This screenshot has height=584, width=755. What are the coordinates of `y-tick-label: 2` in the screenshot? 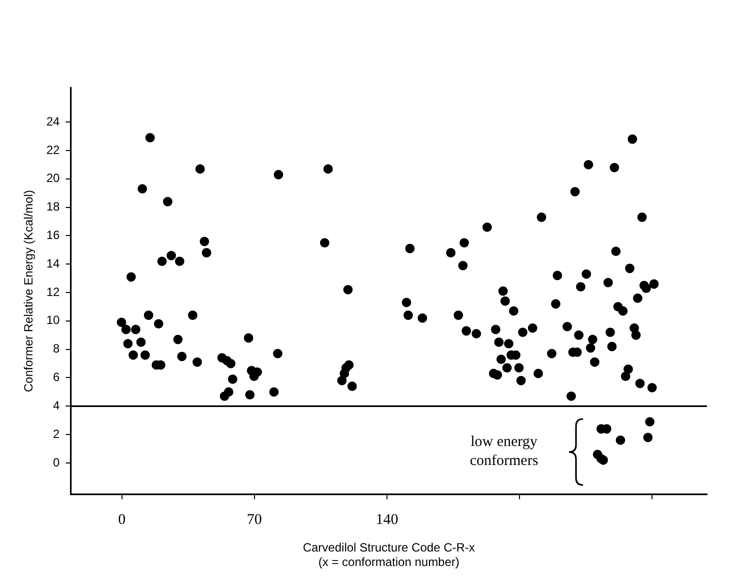 It's located at (56, 433).